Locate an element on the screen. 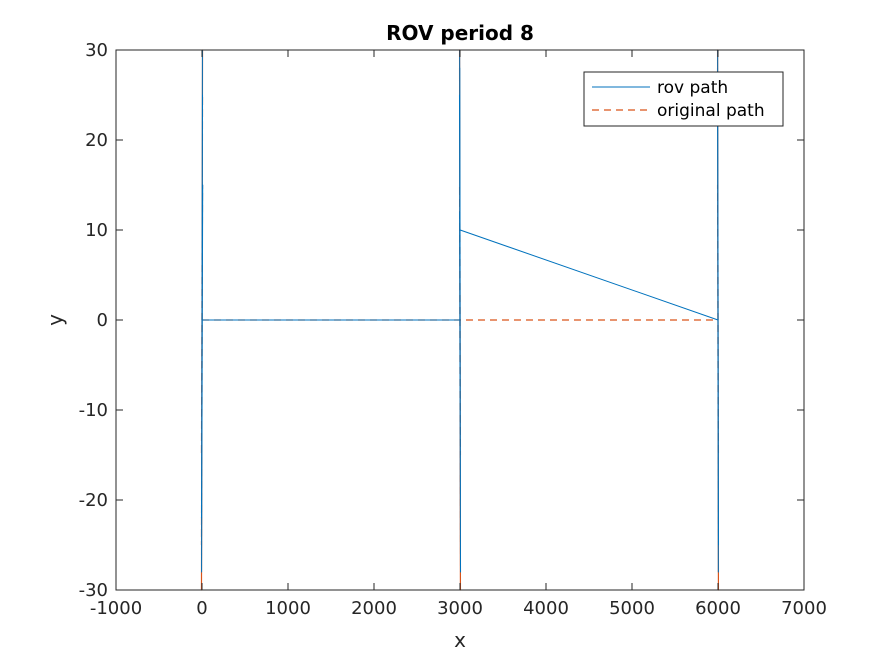  y-tick-label: -20 is located at coordinates (93, 500).